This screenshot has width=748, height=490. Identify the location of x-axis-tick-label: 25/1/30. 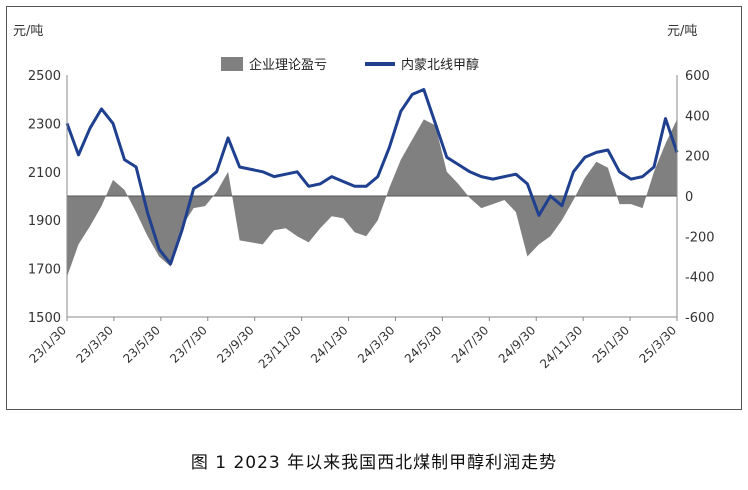
(611, 344).